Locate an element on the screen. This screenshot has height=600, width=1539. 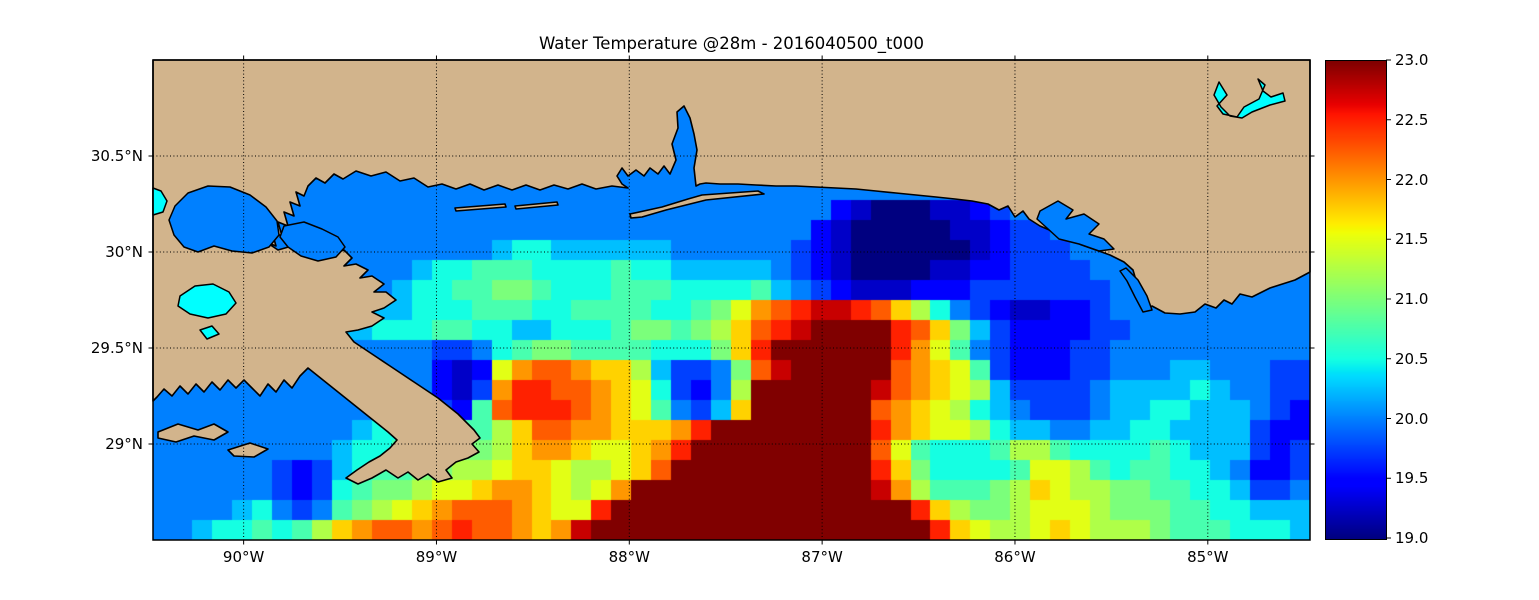
colorbar-tick-label: 22.5 is located at coordinates (1412, 119).